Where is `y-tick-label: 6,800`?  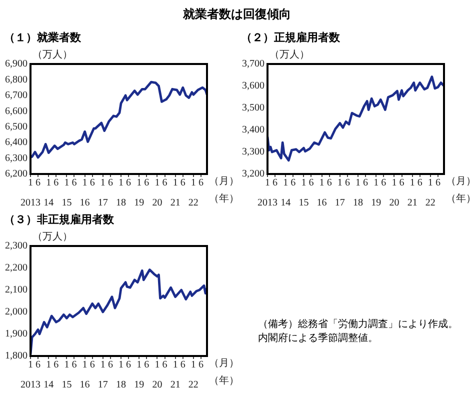
y-tick-label: 6,800 is located at coordinates (16, 80).